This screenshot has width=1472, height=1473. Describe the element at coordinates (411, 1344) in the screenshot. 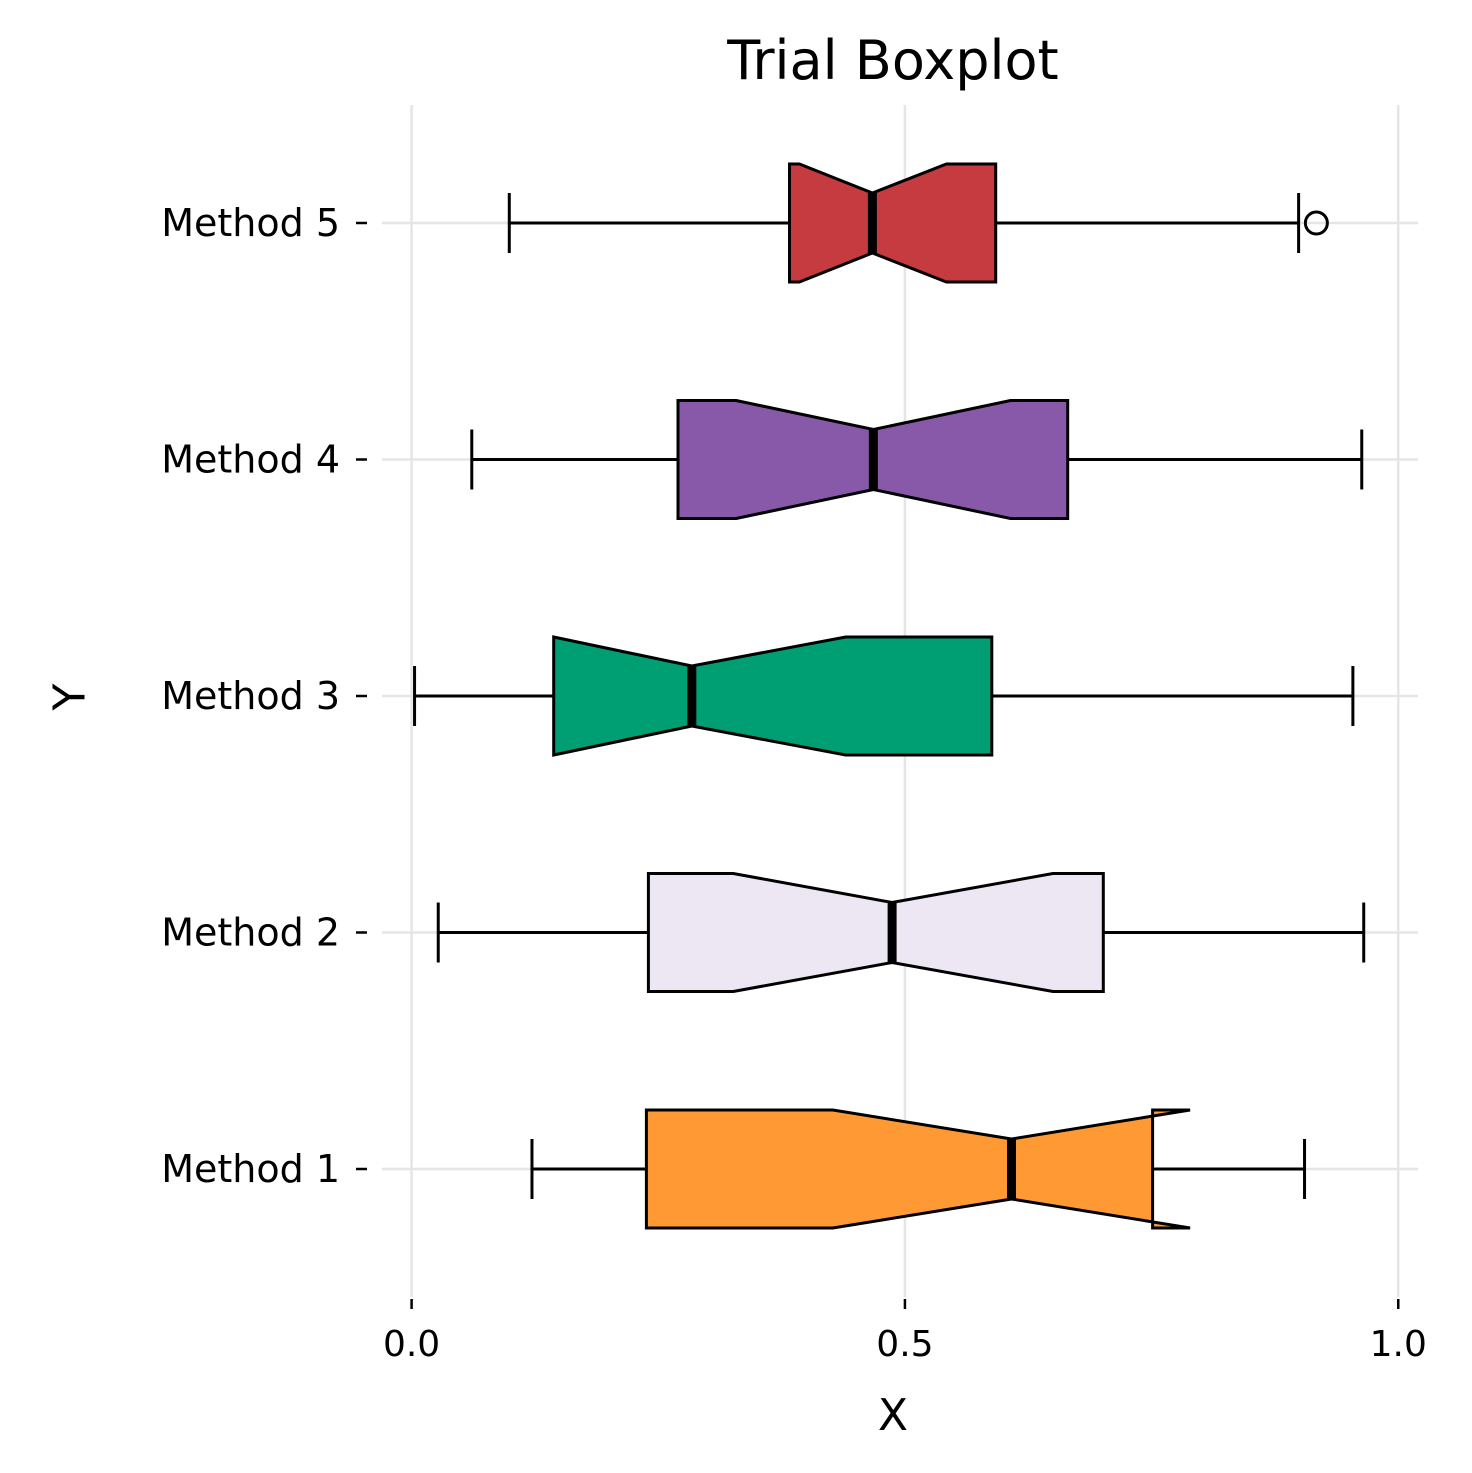

I see `x-tick-label: 0.0` at that location.